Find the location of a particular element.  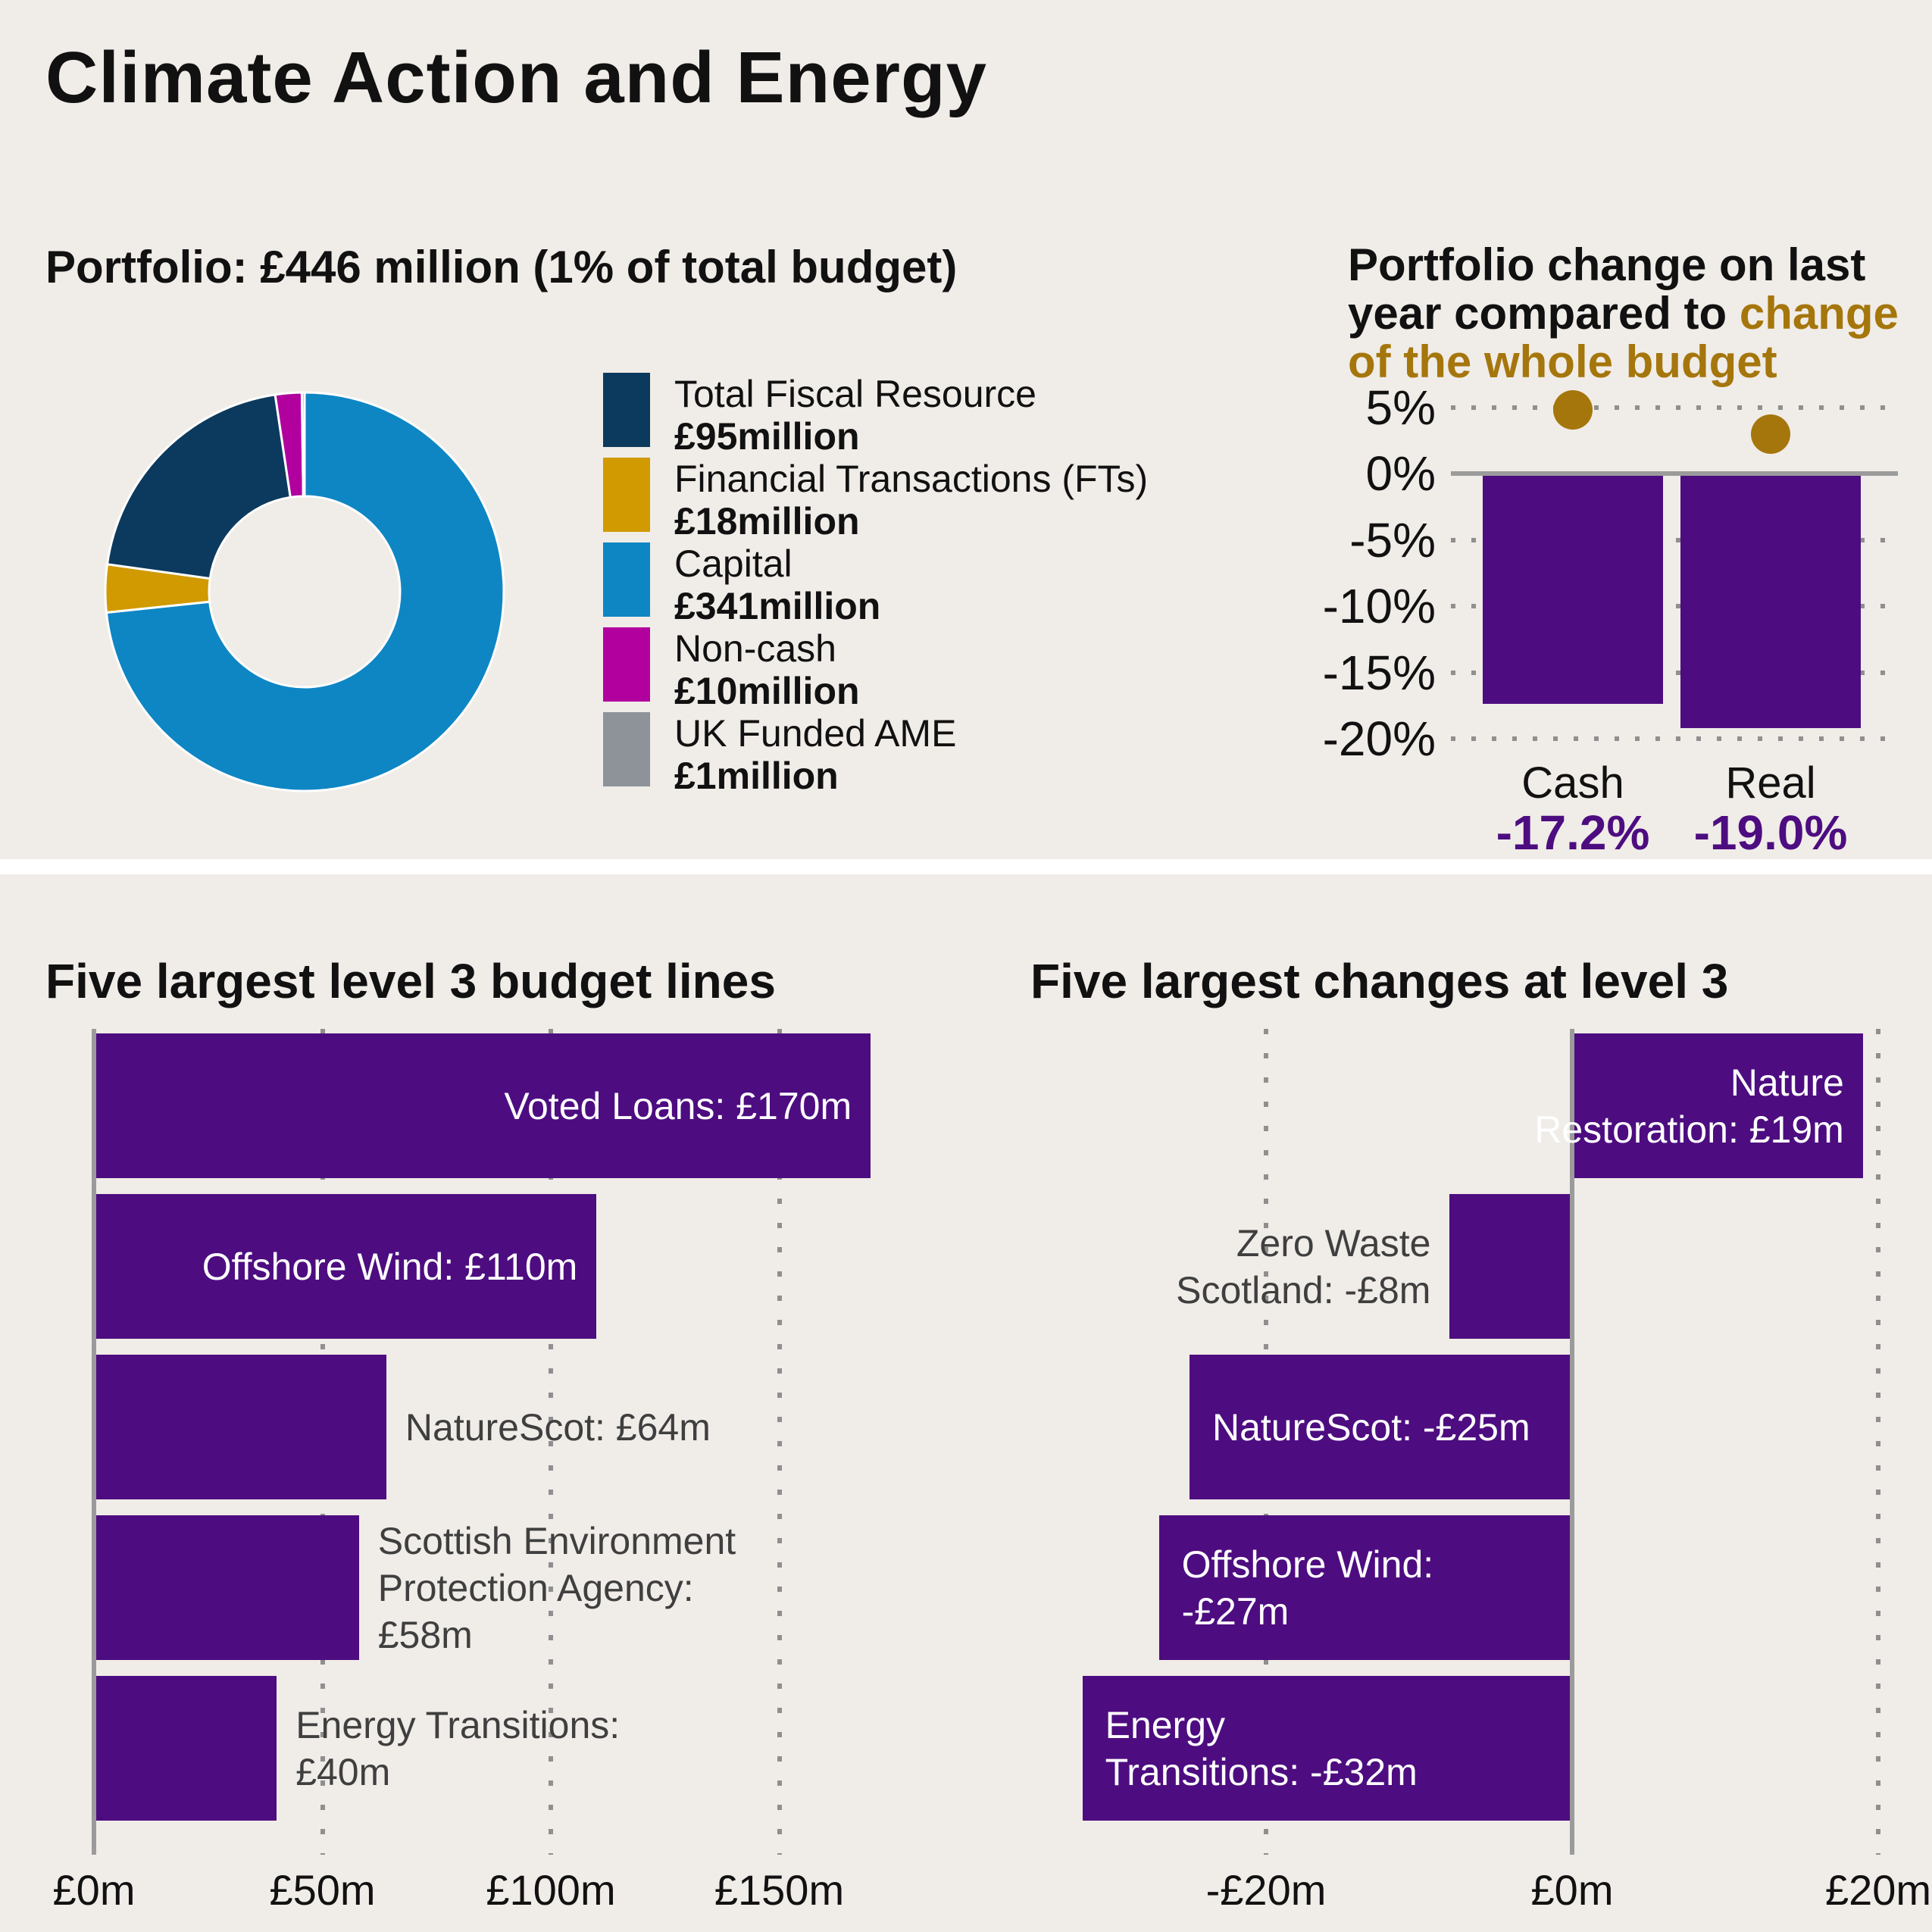

legend-text: Total Fiscal Resource £95million is located at coordinates (855, 415).